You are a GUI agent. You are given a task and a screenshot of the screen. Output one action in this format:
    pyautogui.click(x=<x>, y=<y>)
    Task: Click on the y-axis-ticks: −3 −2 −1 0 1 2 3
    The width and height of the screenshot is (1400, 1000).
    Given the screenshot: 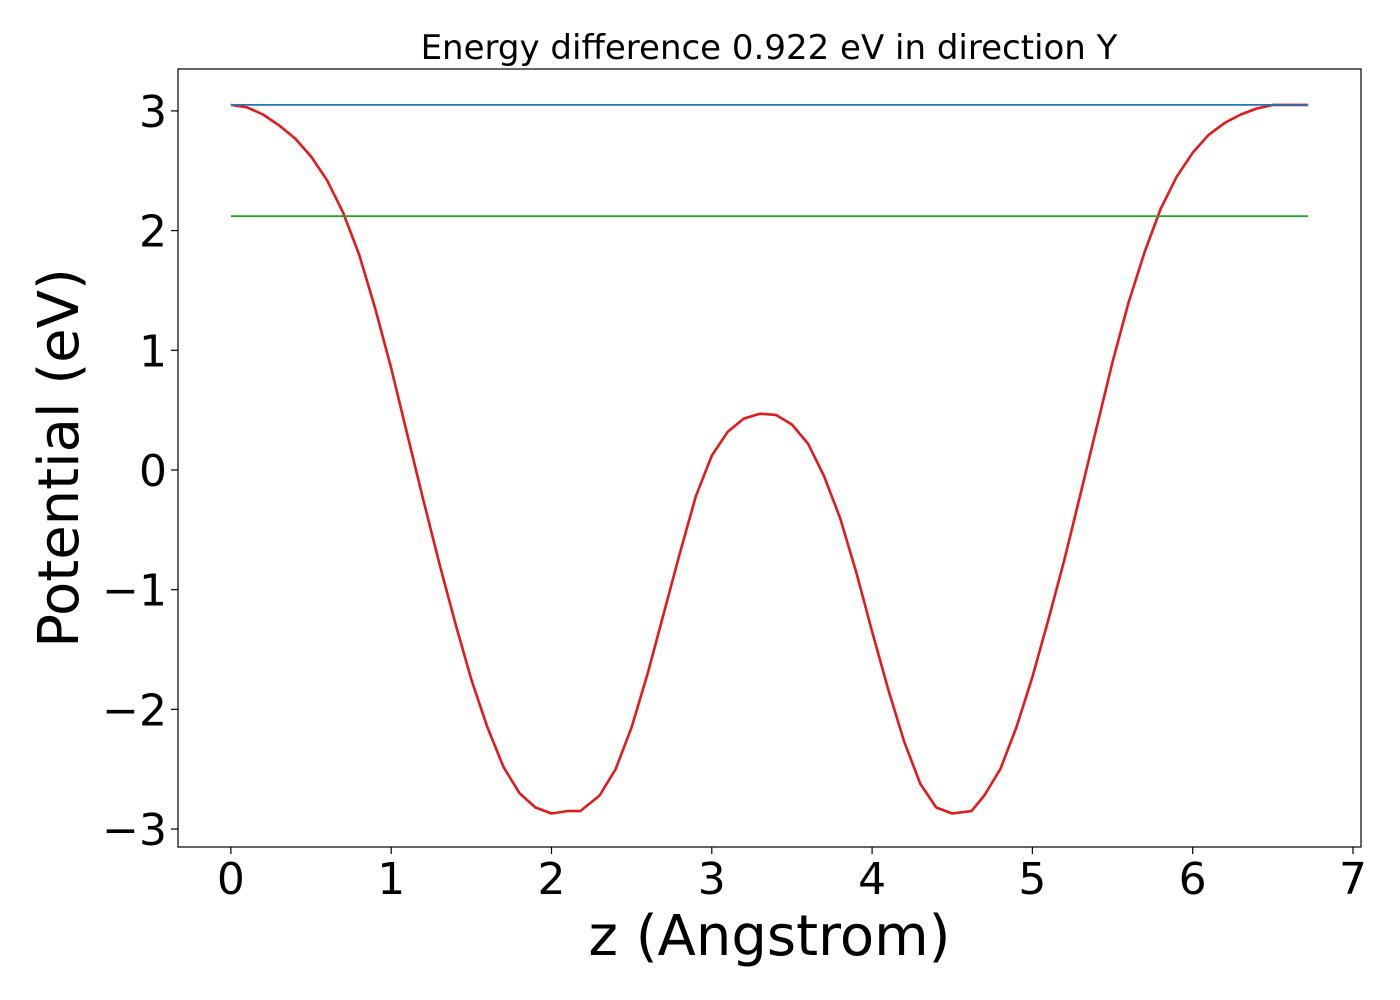 What is the action you would take?
    pyautogui.click(x=140, y=471)
    